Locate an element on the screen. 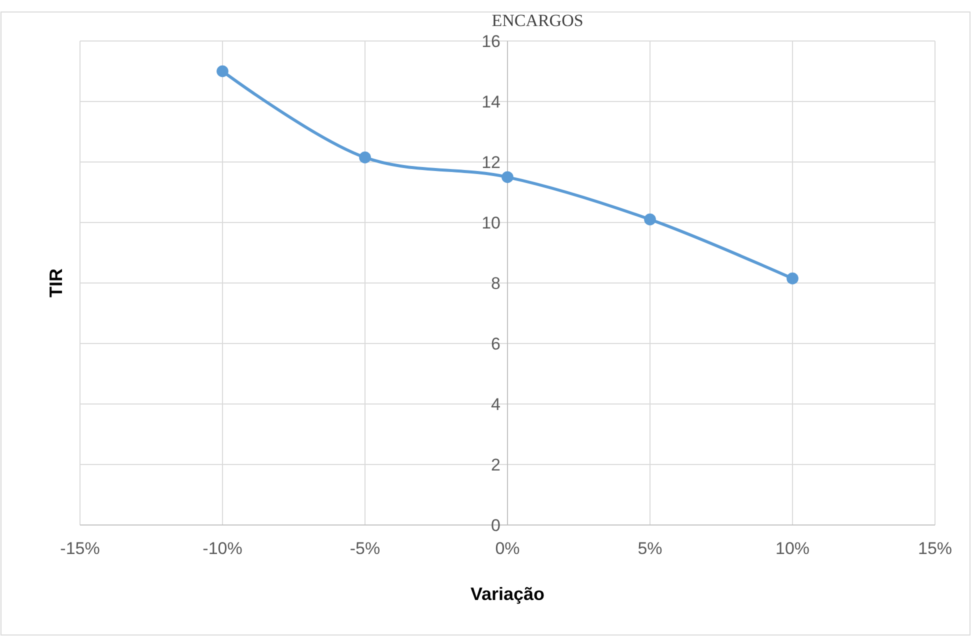 Image resolution: width=972 pixels, height=637 pixels. y-tick-label: 14 is located at coordinates (491, 102).